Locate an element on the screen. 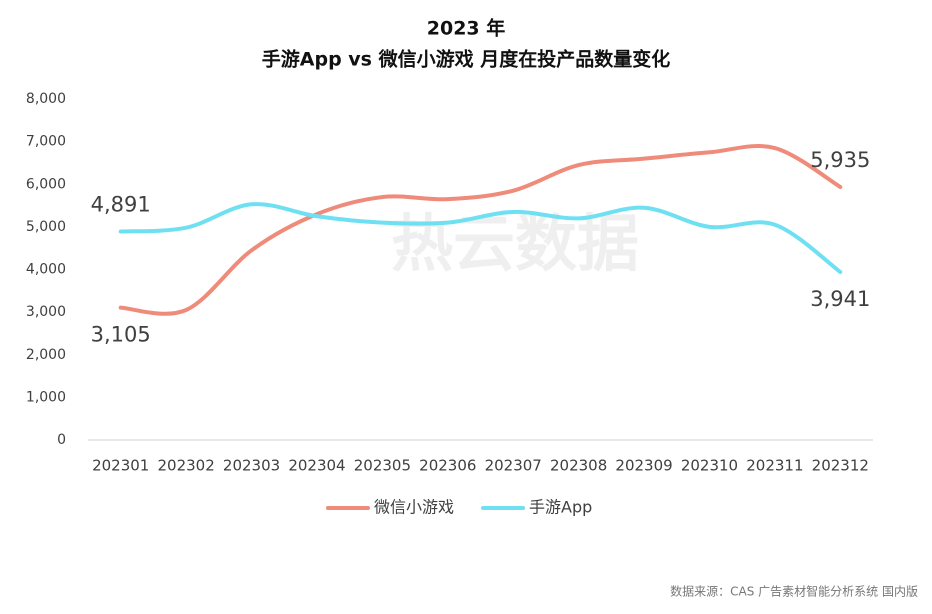 This screenshot has width=932, height=614. x-tick-label: 202301 is located at coordinates (120, 466).